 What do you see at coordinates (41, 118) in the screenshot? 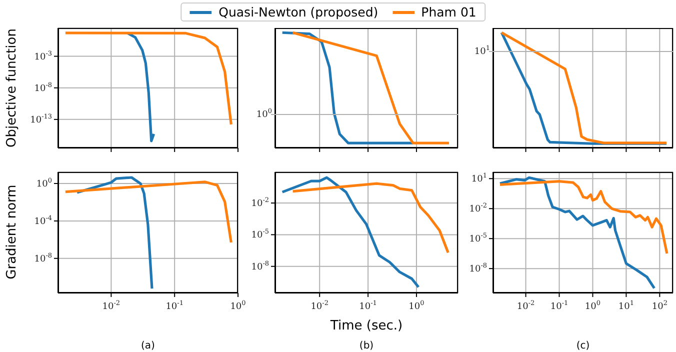
I see `y-tick-label: 10$^{-13}$` at bounding box center [41, 118].